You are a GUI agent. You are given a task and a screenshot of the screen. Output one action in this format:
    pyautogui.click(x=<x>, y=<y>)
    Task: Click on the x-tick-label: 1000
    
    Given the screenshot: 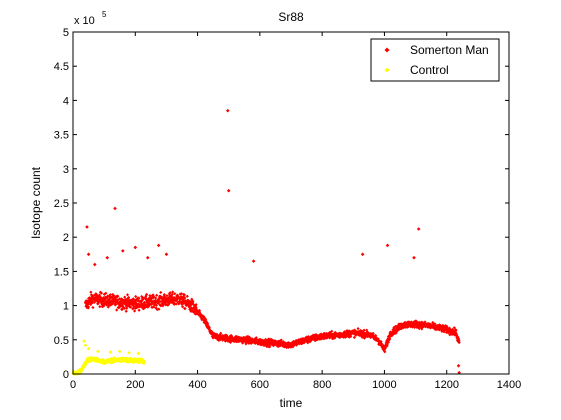 What is the action you would take?
    pyautogui.click(x=384, y=385)
    